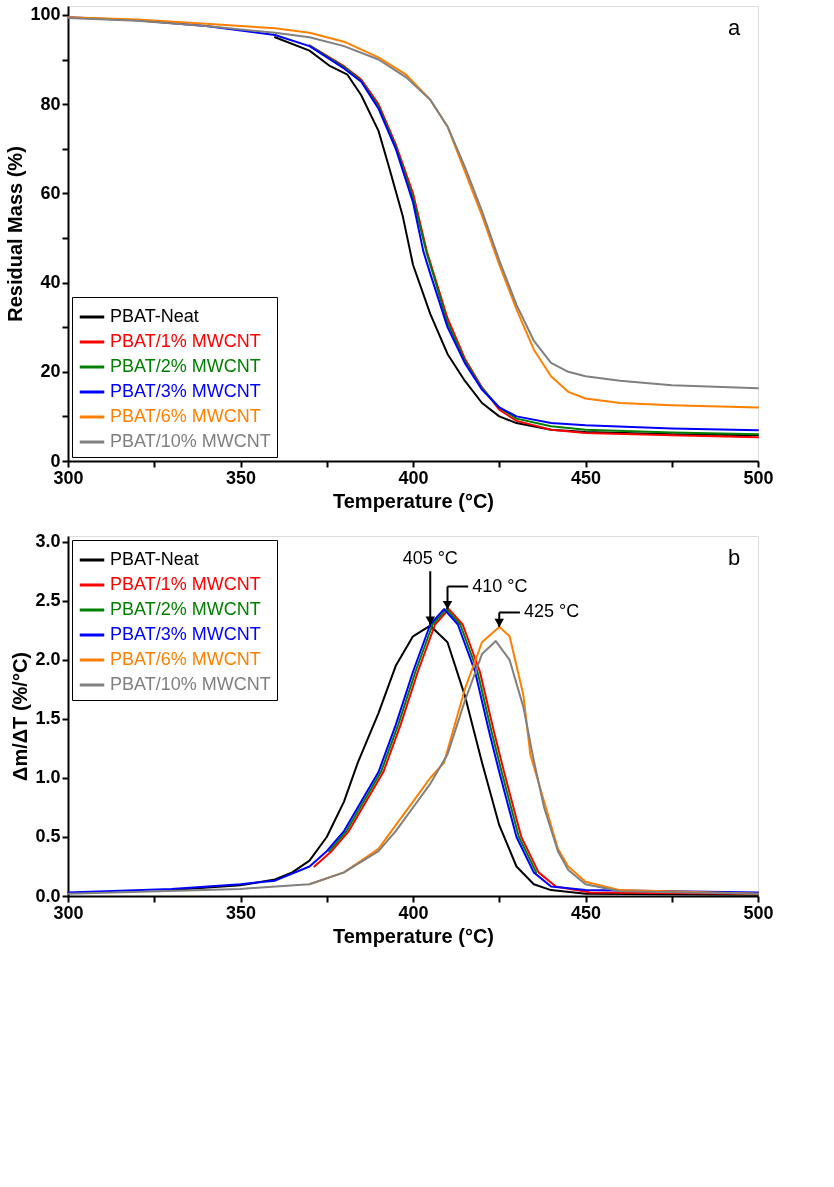 This screenshot has width=834, height=1187. What do you see at coordinates (48, 836) in the screenshot?
I see `y-tick-label: 0.5` at bounding box center [48, 836].